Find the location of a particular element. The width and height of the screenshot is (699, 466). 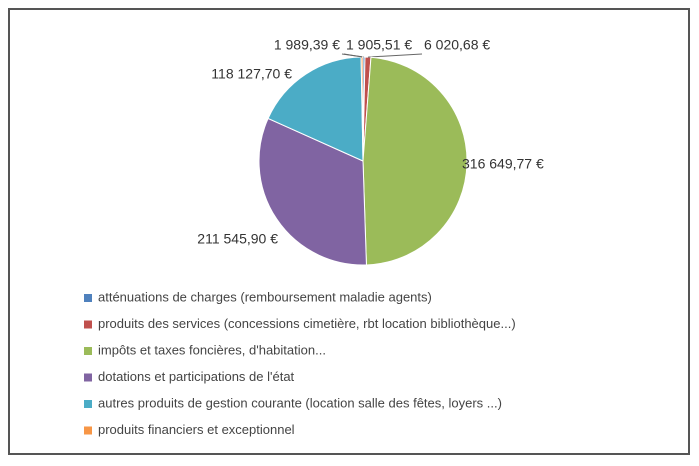

data-label: 1 989,39 € is located at coordinates (307, 45).